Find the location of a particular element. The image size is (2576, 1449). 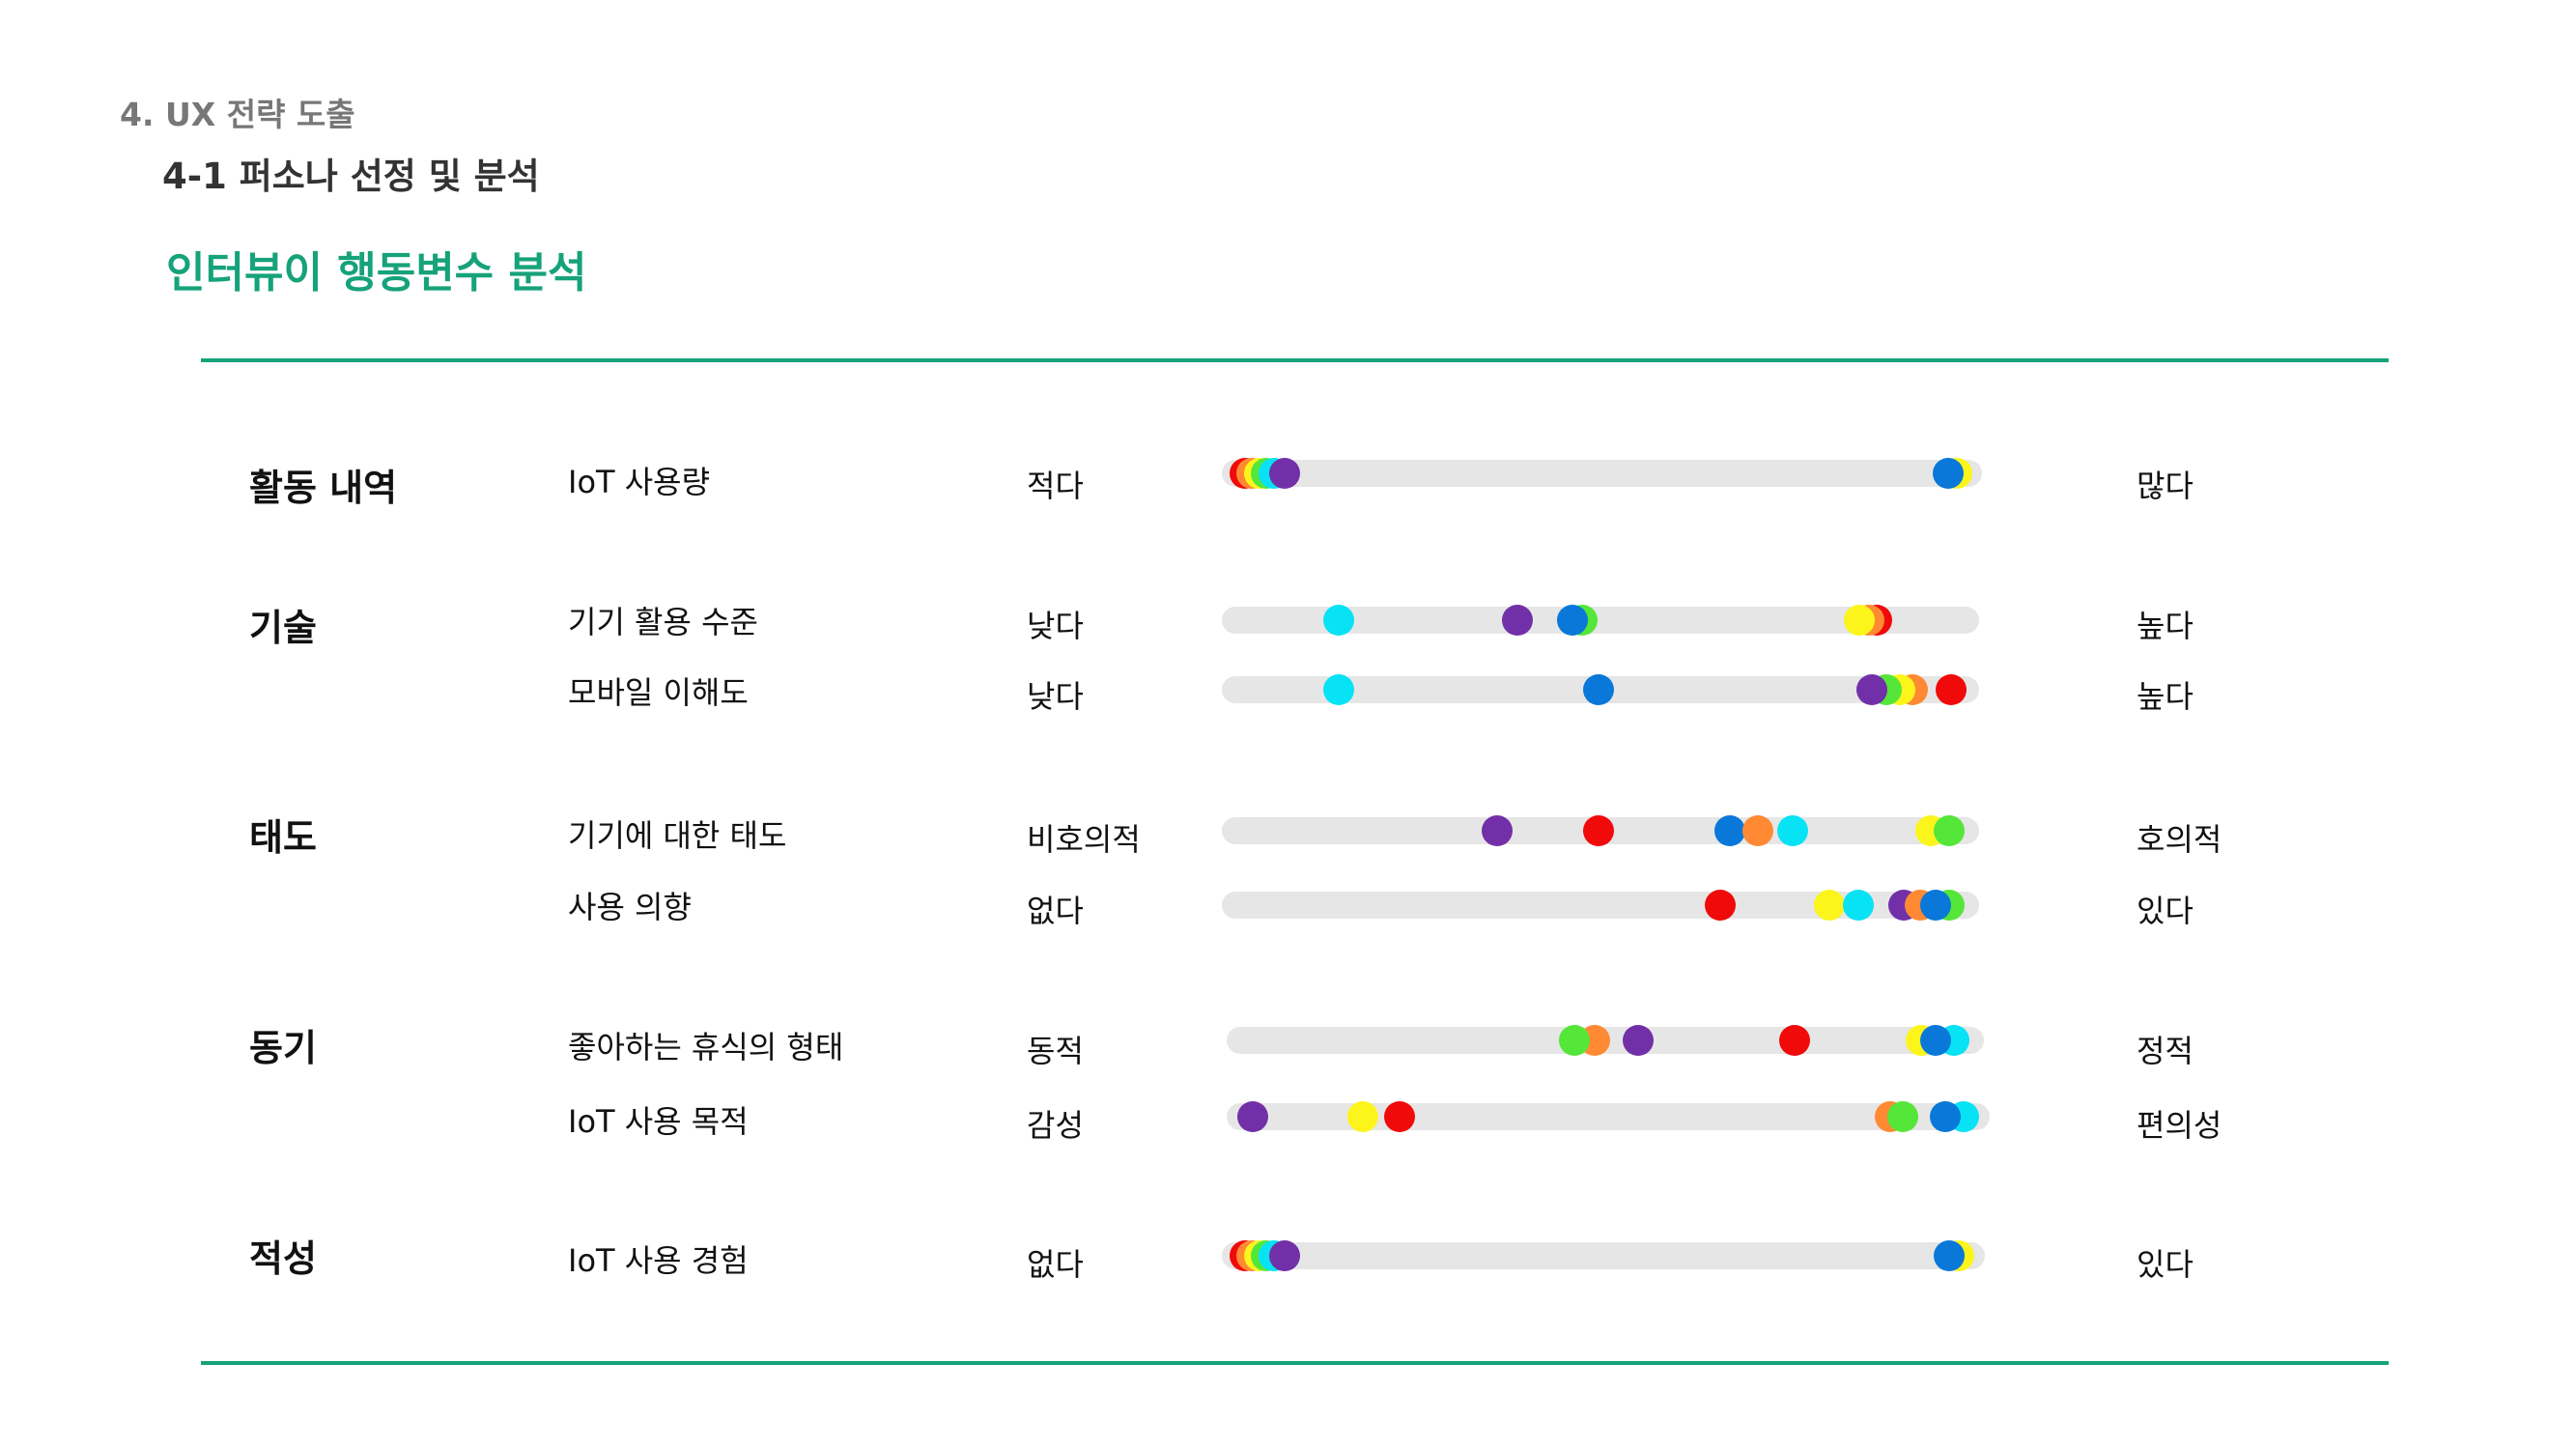

scale-low-label: 감성 is located at coordinates (1055, 1125).